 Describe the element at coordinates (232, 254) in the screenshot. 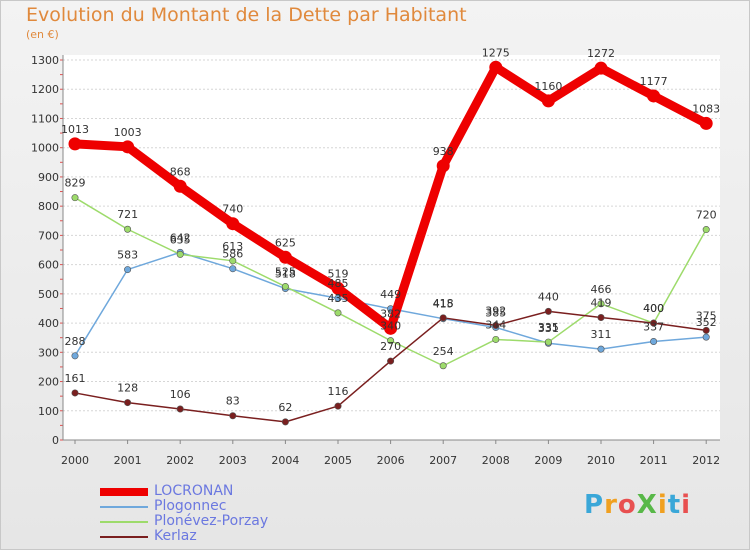

I see `data-label: 586` at that location.